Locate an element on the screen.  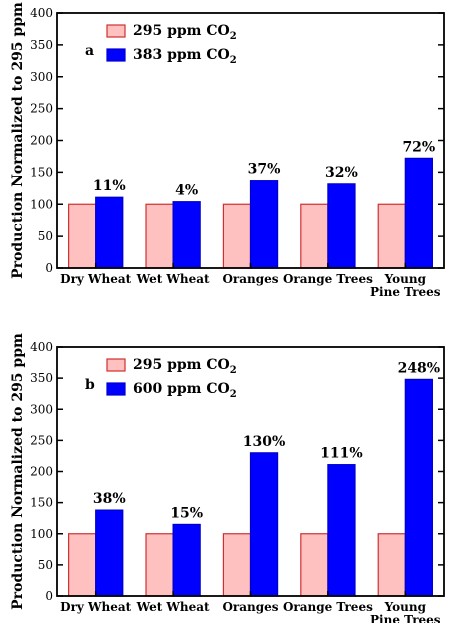
panel-label: a is located at coordinates (89, 51).